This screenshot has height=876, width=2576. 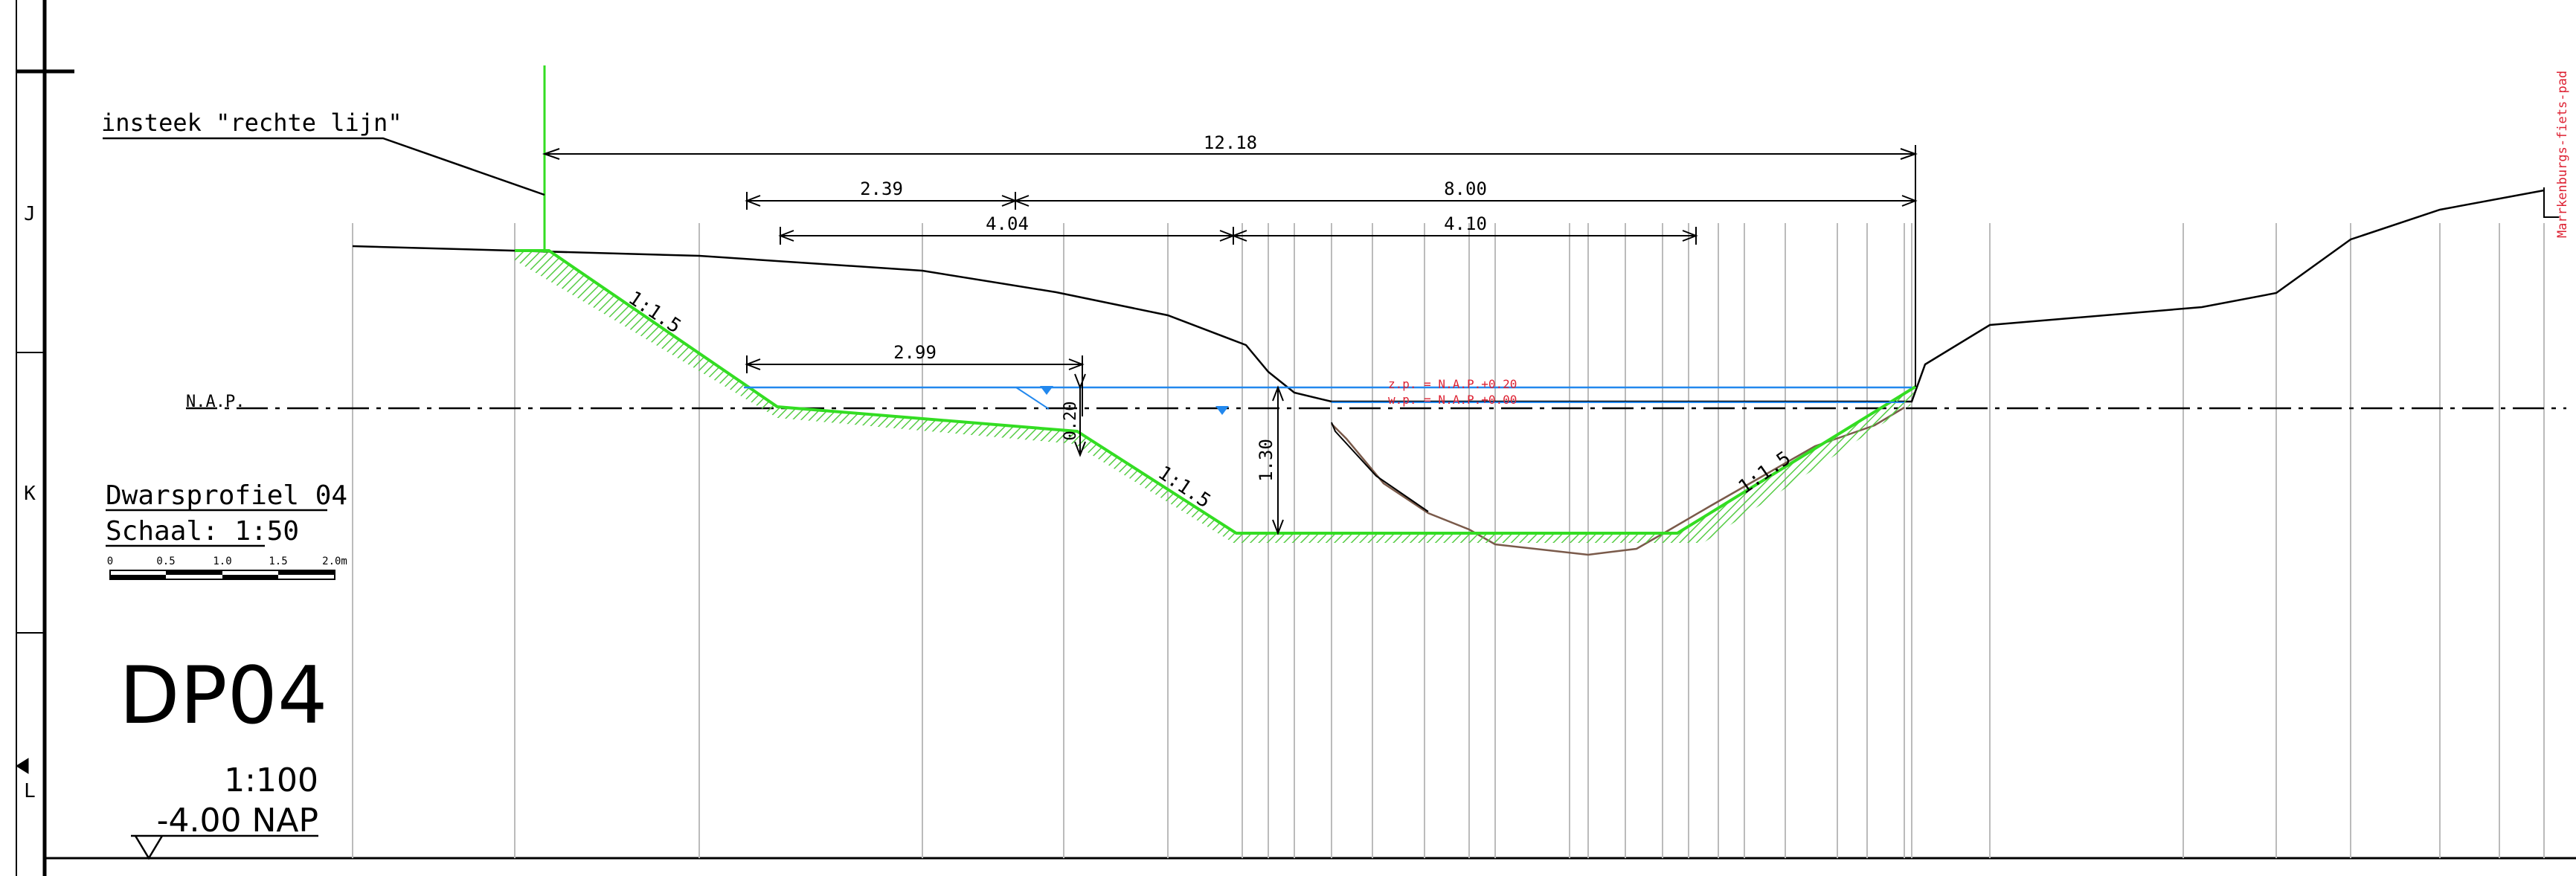 I want to click on water-level-marker-icon, so click(x=1046, y=390).